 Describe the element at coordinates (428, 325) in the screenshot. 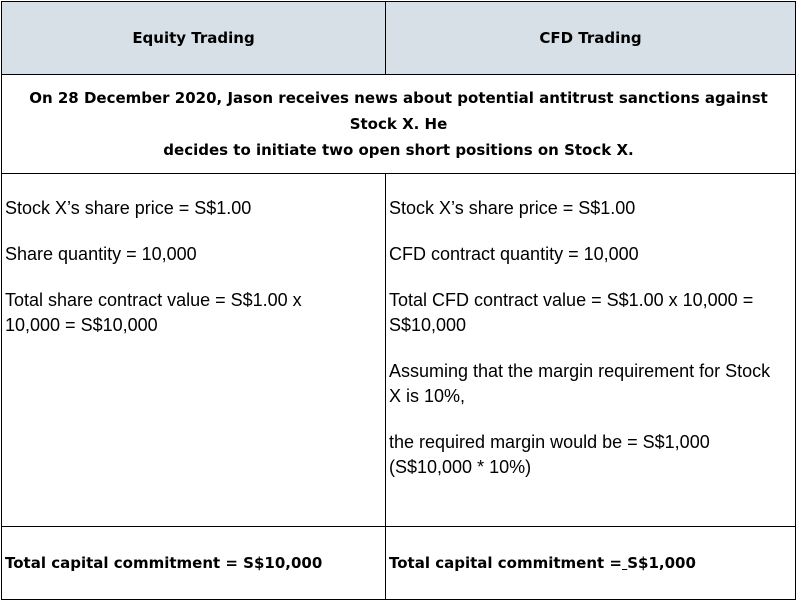

I see `cfd-total-line-2: S$10,000` at that location.